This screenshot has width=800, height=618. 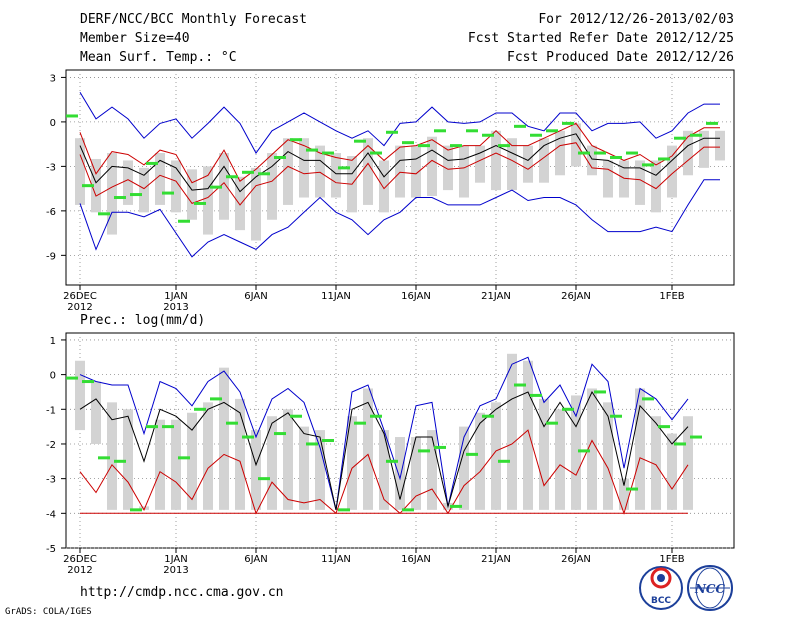 I want to click on y-tick-label: -9, so click(x=51, y=256).